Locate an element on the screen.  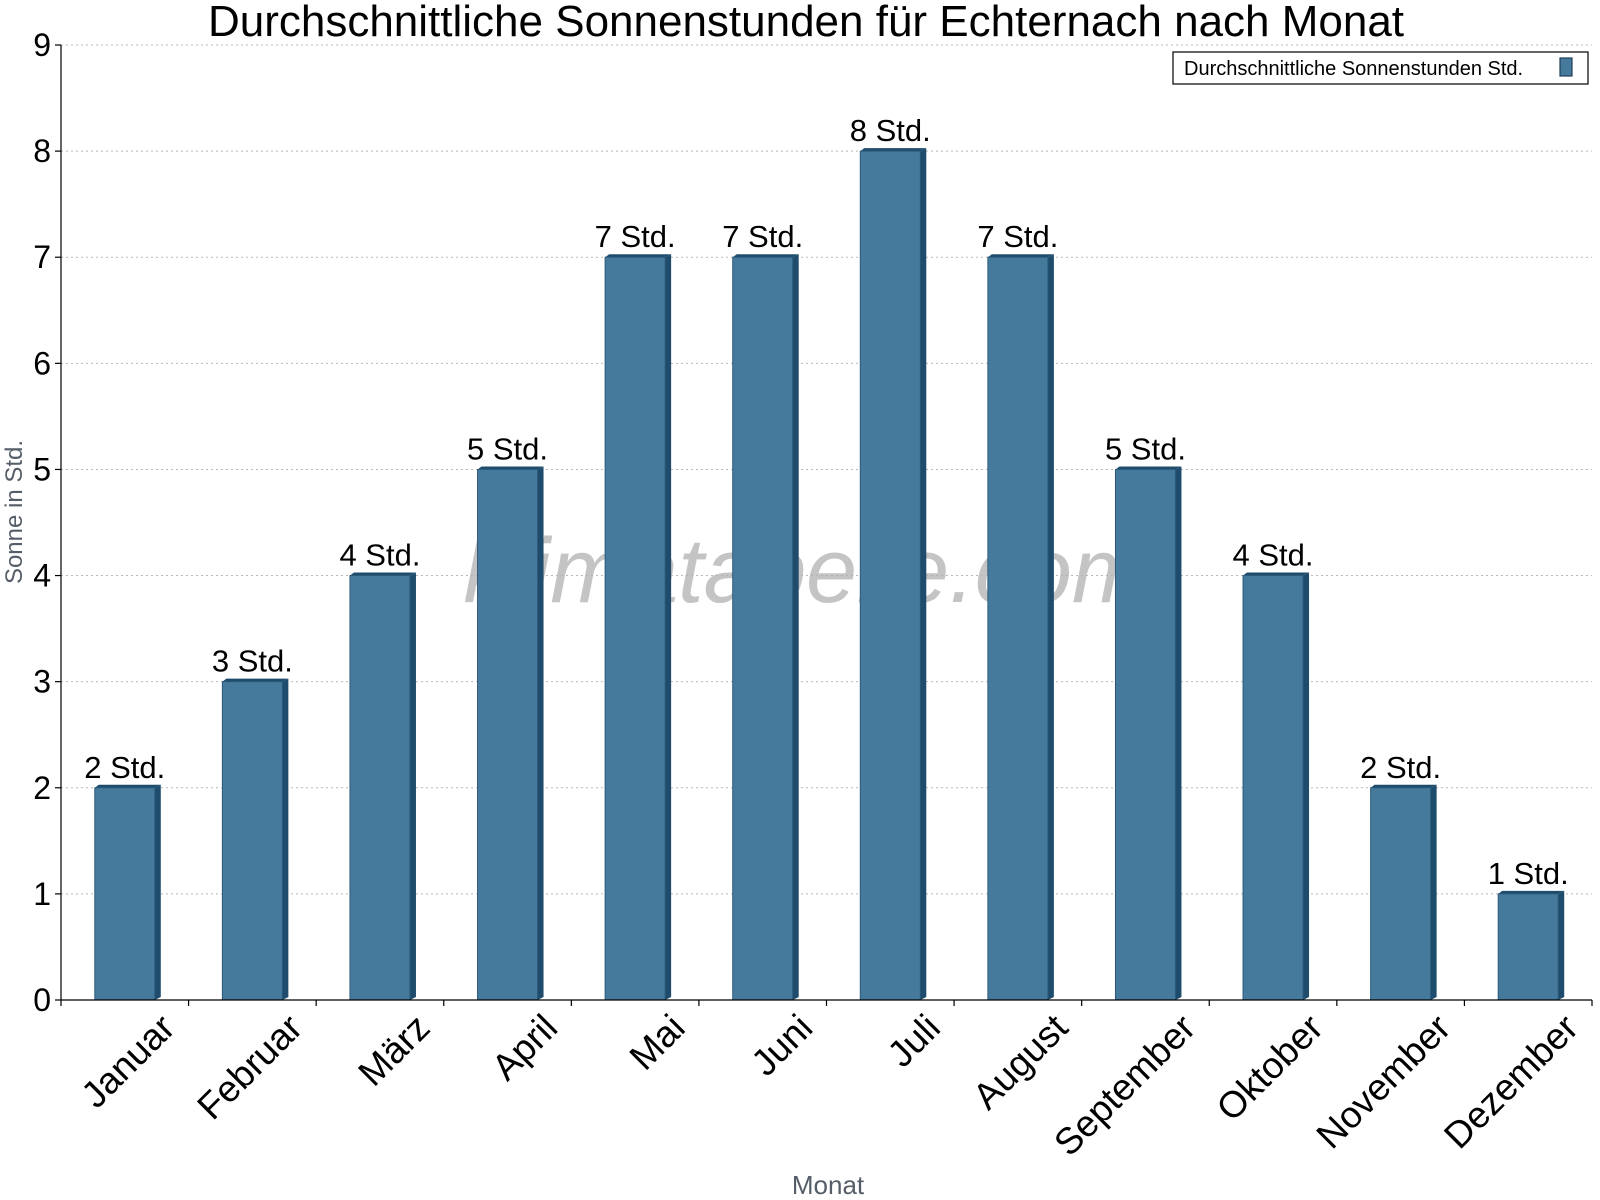
legend-box is located at coordinates (1380, 68).